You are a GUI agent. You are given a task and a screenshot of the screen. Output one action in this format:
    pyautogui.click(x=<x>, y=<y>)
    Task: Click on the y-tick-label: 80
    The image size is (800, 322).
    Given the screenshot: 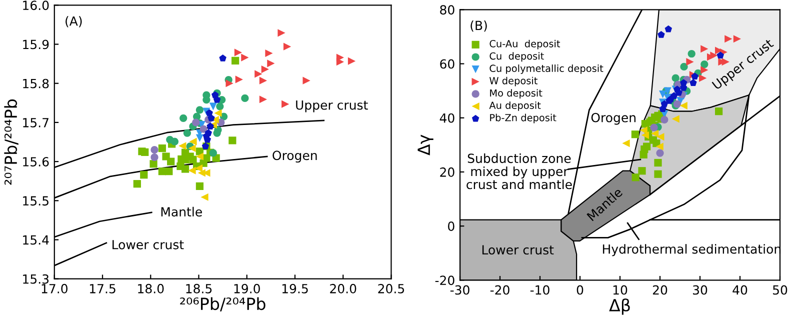 What is the action you would take?
    pyautogui.click(x=447, y=10)
    